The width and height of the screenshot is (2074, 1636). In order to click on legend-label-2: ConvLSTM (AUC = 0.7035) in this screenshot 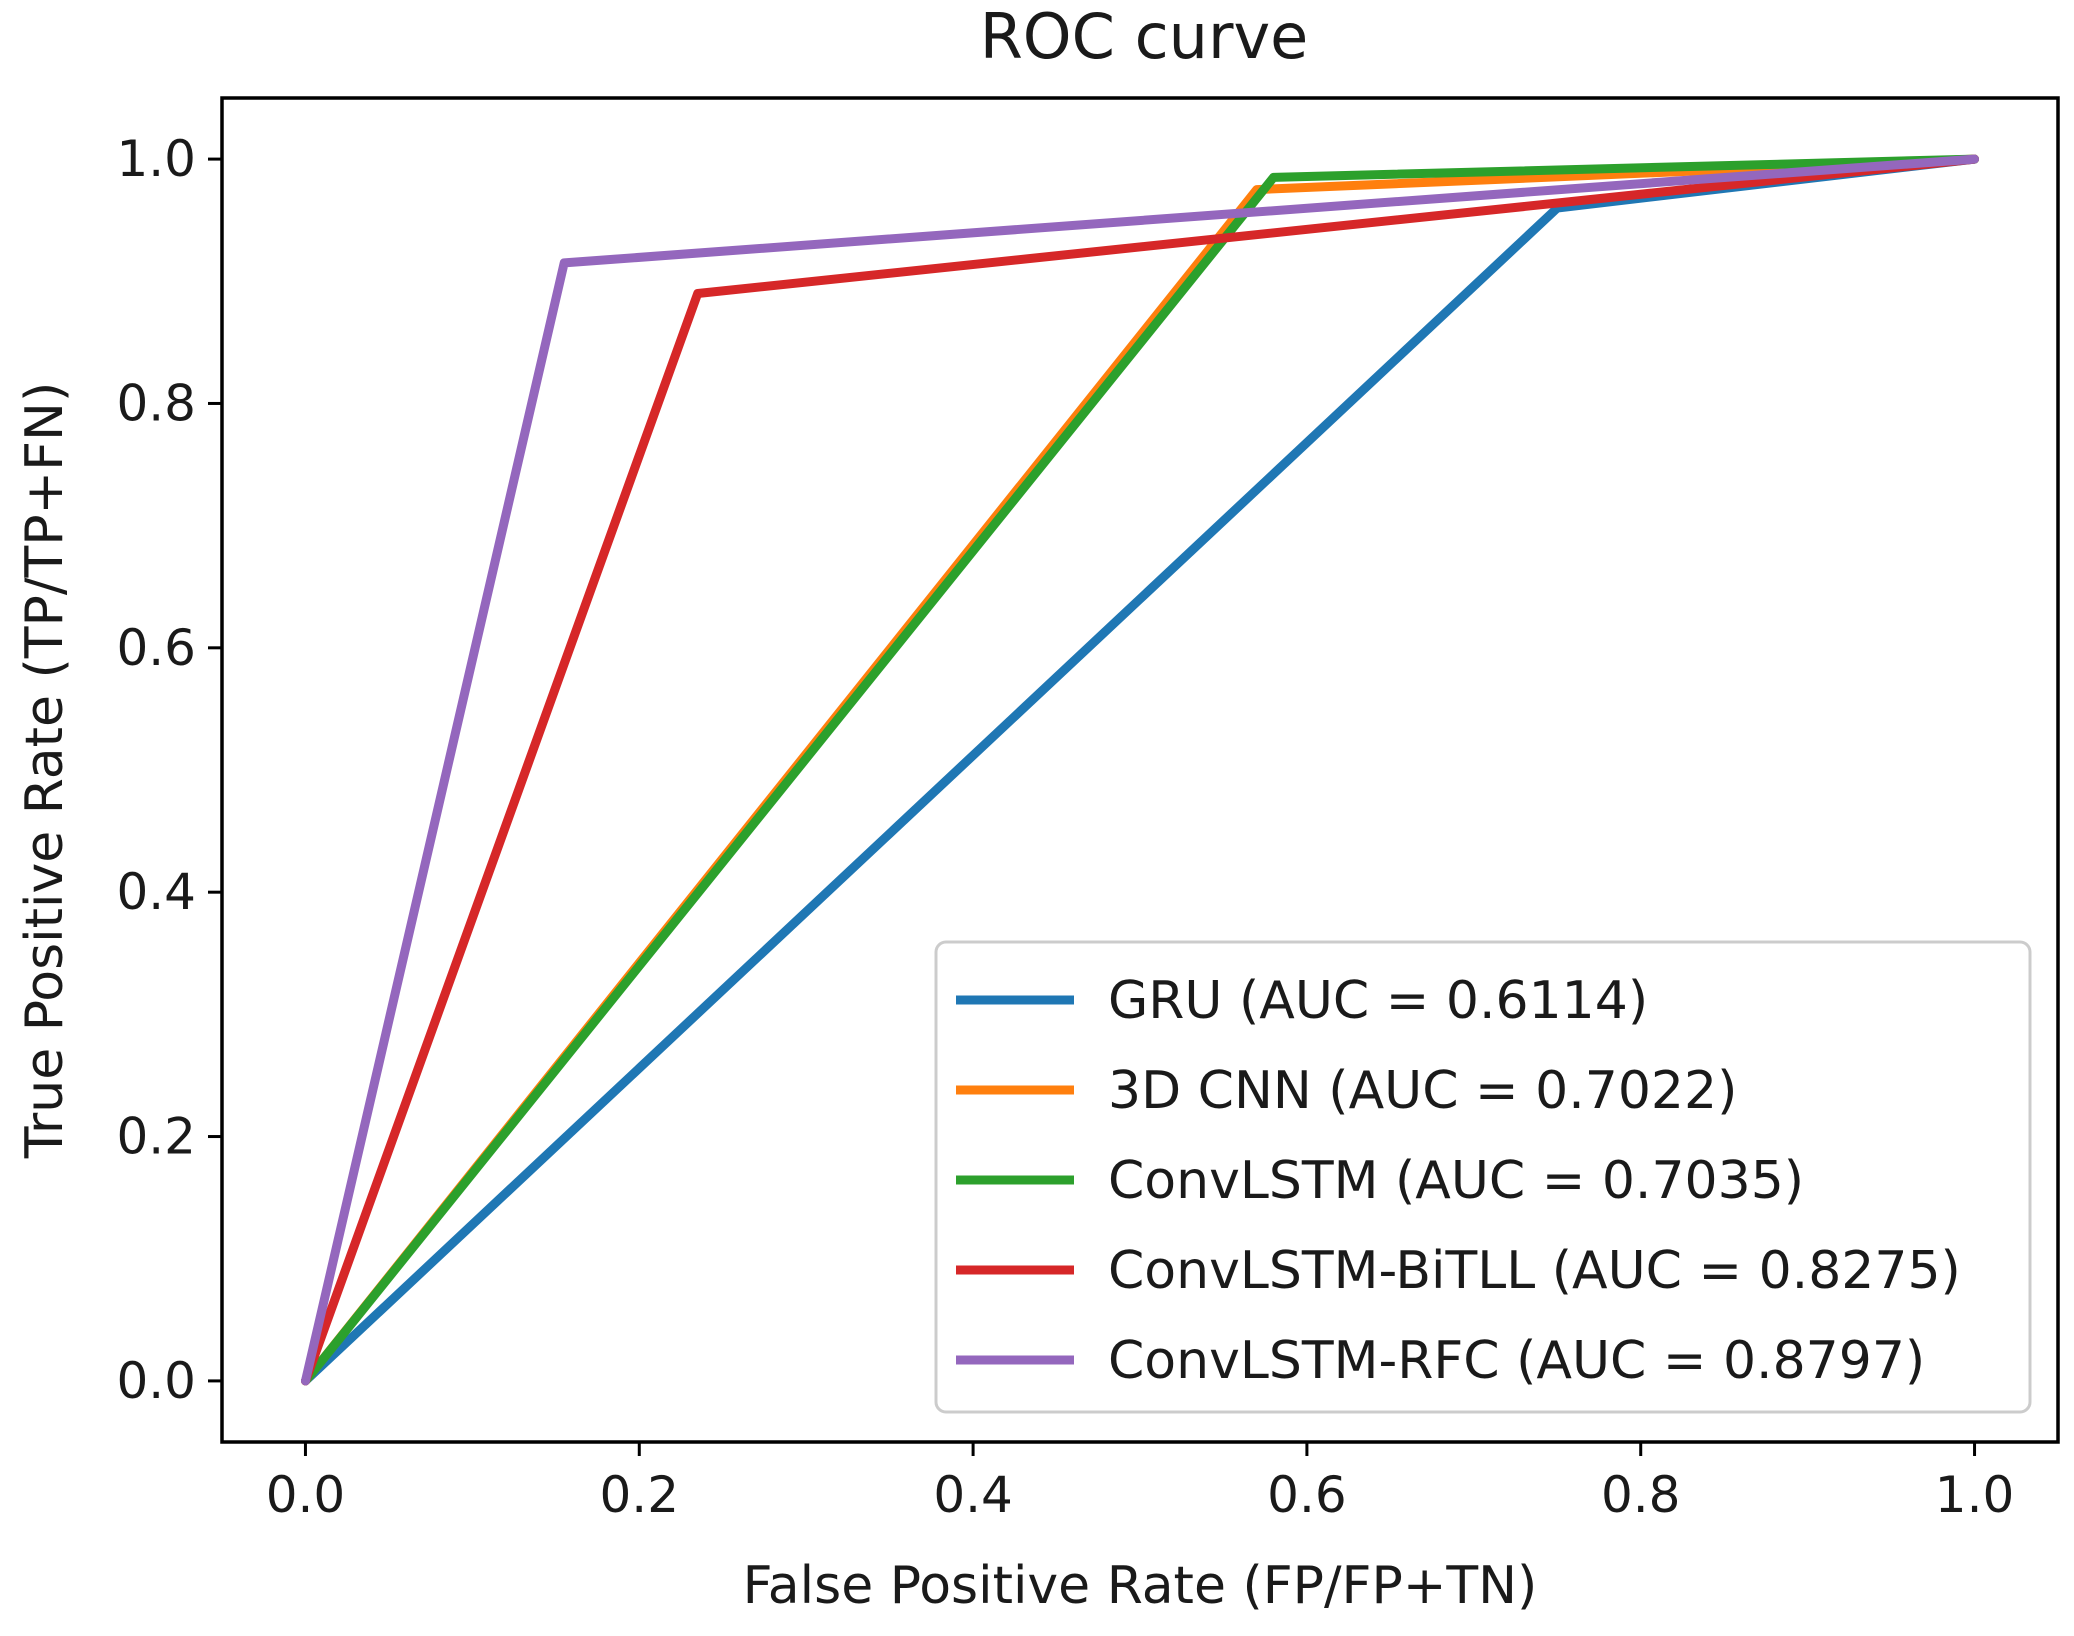, I will do `click(1456, 1181)`.